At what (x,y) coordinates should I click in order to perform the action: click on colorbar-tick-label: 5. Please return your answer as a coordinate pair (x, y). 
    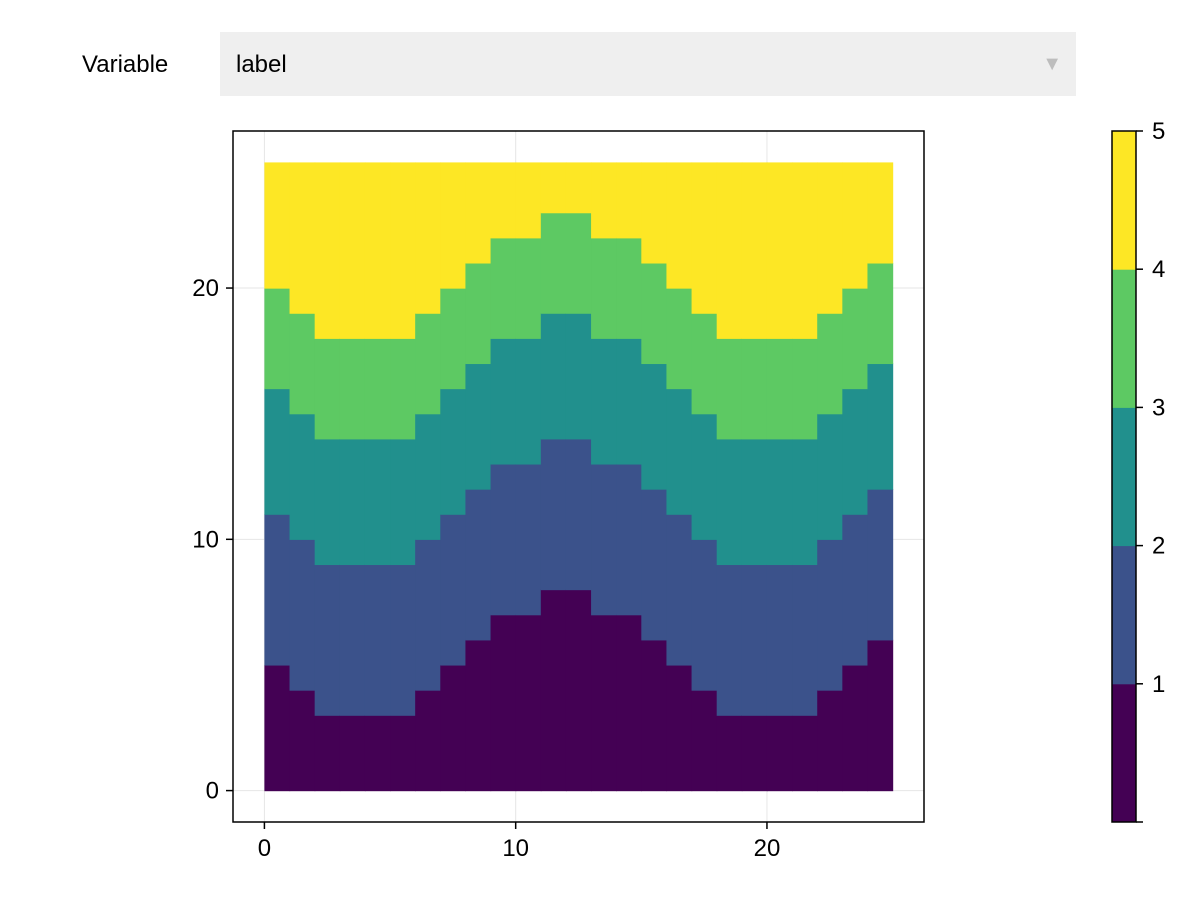
    Looking at the image, I should click on (1158, 131).